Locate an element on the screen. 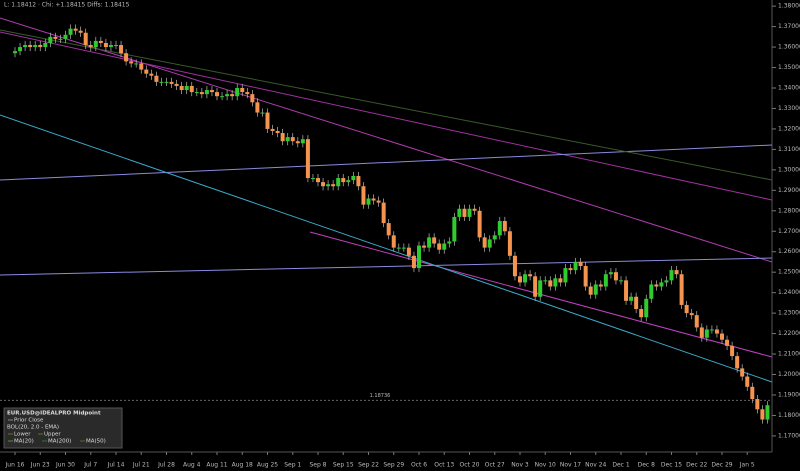  y-tick-label: 1.36000 is located at coordinates (789, 47).